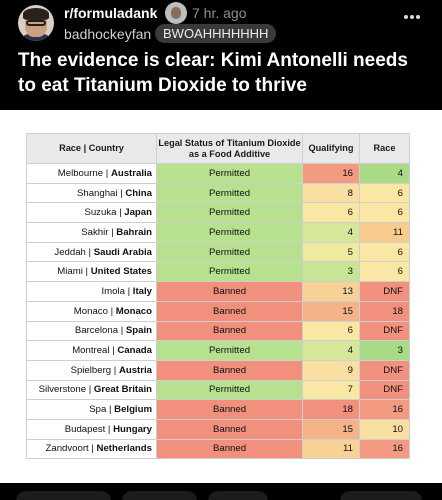 This screenshot has height=500, width=442. What do you see at coordinates (62, 390) in the screenshot?
I see `city-name: Silverstone` at bounding box center [62, 390].